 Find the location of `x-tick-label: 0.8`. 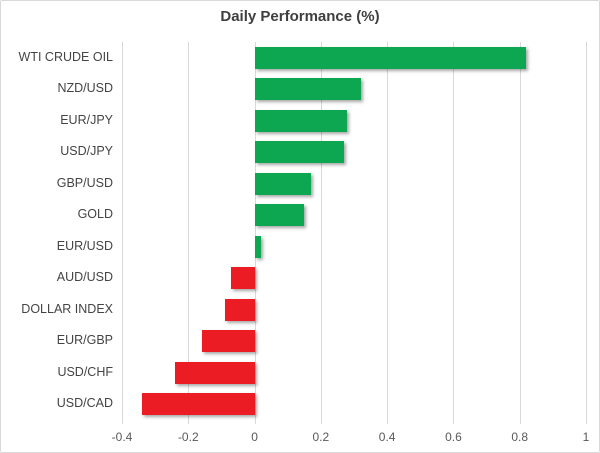

x-tick-label: 0.8 is located at coordinates (520, 437).